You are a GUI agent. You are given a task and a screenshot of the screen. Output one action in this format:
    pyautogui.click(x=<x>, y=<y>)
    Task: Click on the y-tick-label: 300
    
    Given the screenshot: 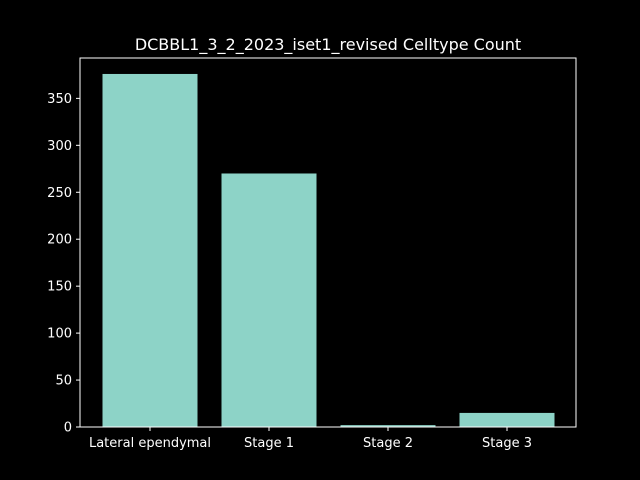 What is the action you would take?
    pyautogui.click(x=59, y=146)
    